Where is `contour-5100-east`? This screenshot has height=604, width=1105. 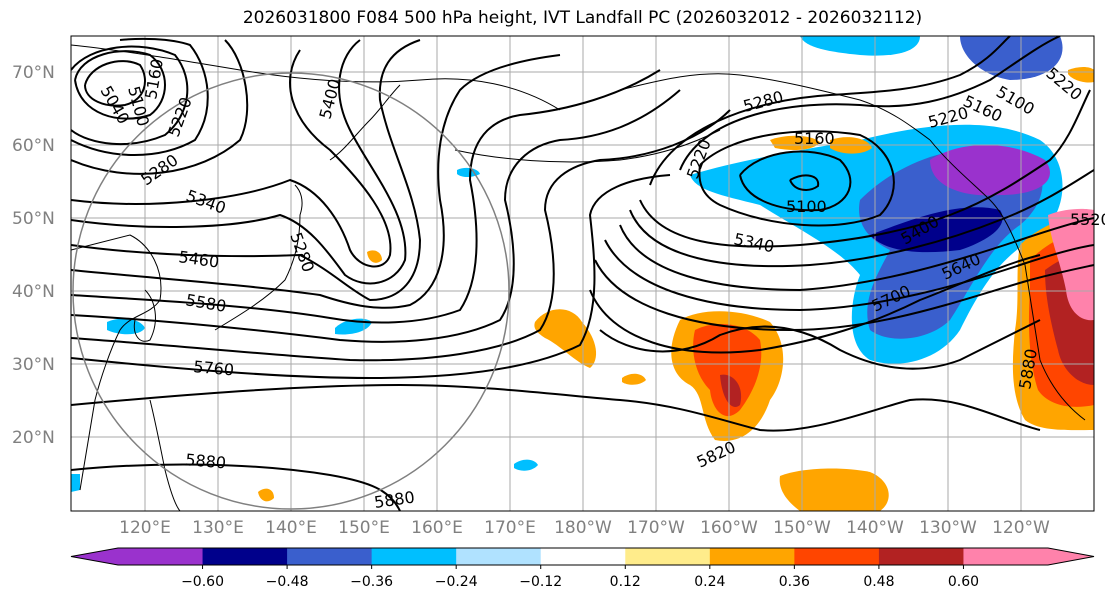
contour-5100-east is located at coordinates (804, 182).